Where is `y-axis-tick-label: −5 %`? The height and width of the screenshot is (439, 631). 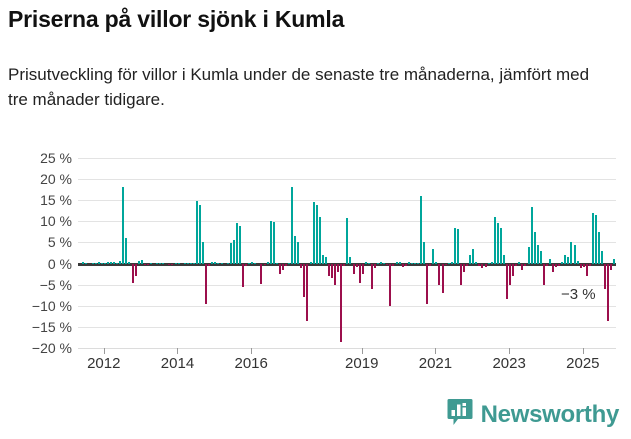
y-axis-tick-label: −5 % is located at coordinates (55, 284).